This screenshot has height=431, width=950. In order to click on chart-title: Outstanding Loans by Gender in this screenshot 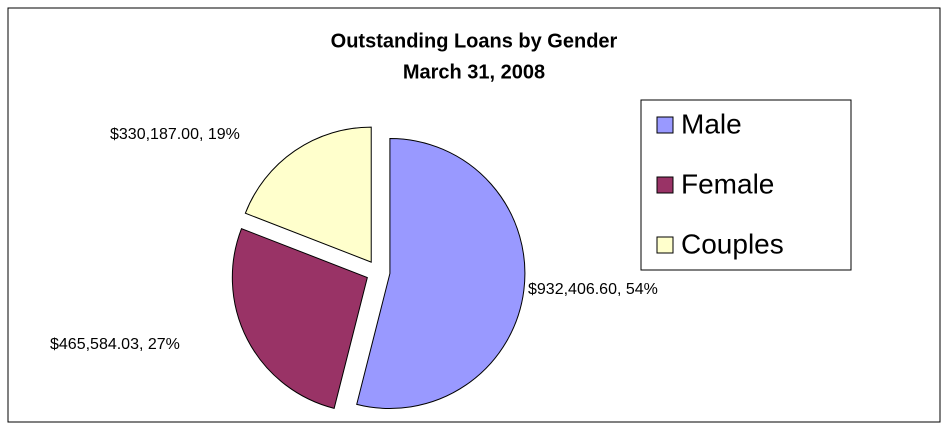, I will do `click(474, 41)`.